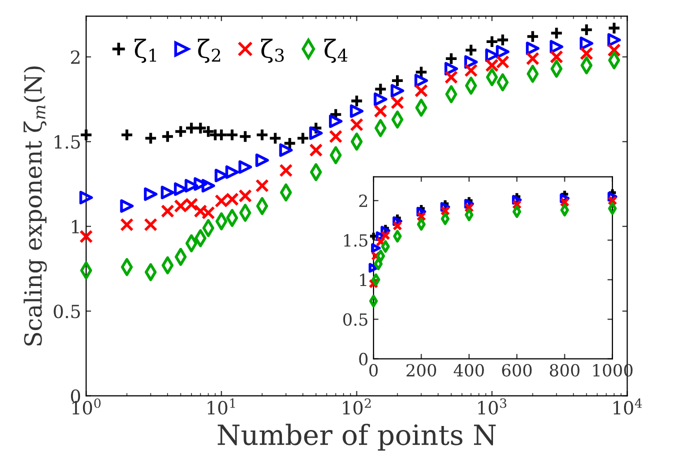  I want to click on legend-label: ζ$_{4}$, so click(336, 50).